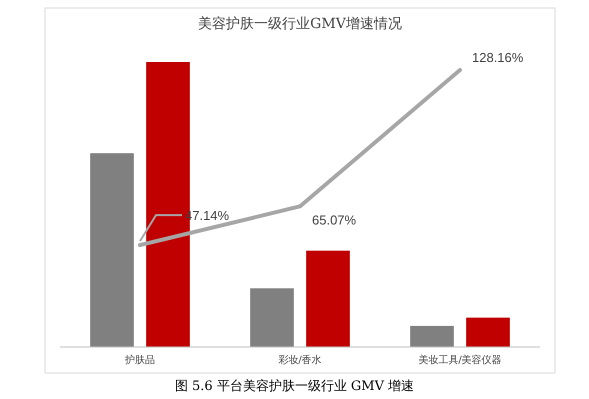 The image size is (589, 399). Describe the element at coordinates (139, 360) in the screenshot. I see `x-tick-label: 护肤品` at that location.